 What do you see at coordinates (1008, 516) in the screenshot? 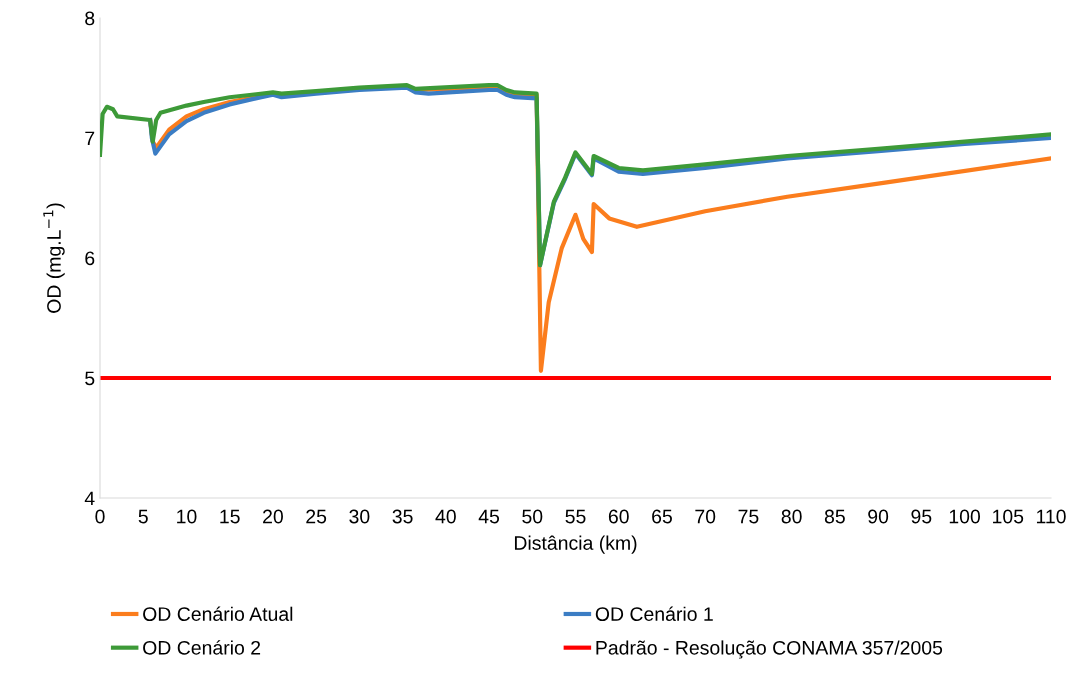
I see `x-tick-label: 105` at bounding box center [1008, 516].